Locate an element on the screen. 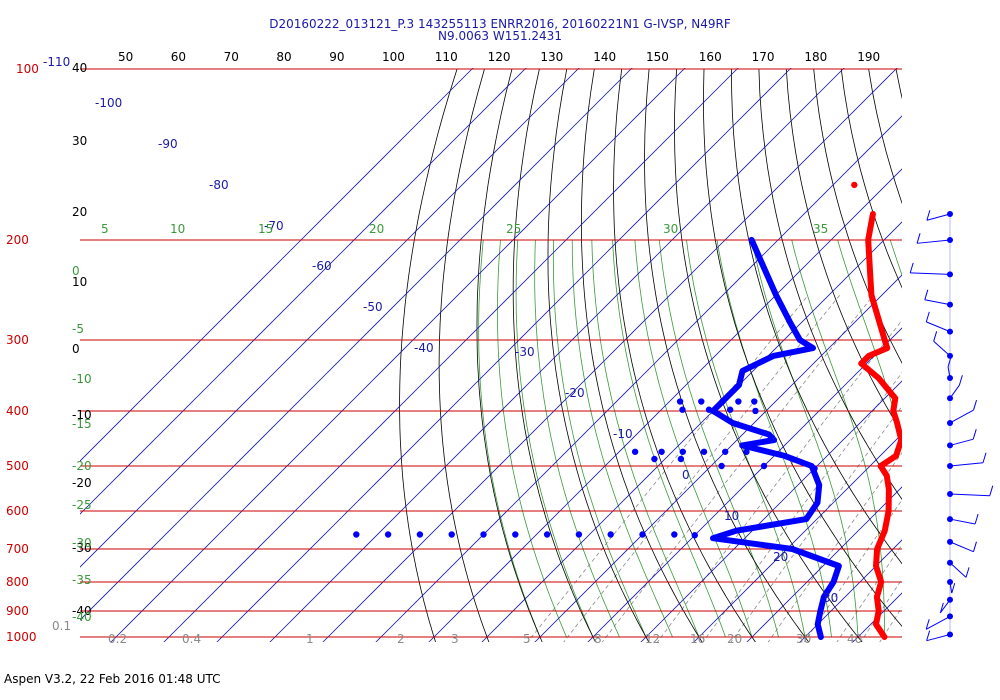 The height and width of the screenshot is (700, 1000). temperature-tick-label: -30 is located at coordinates (525, 352).